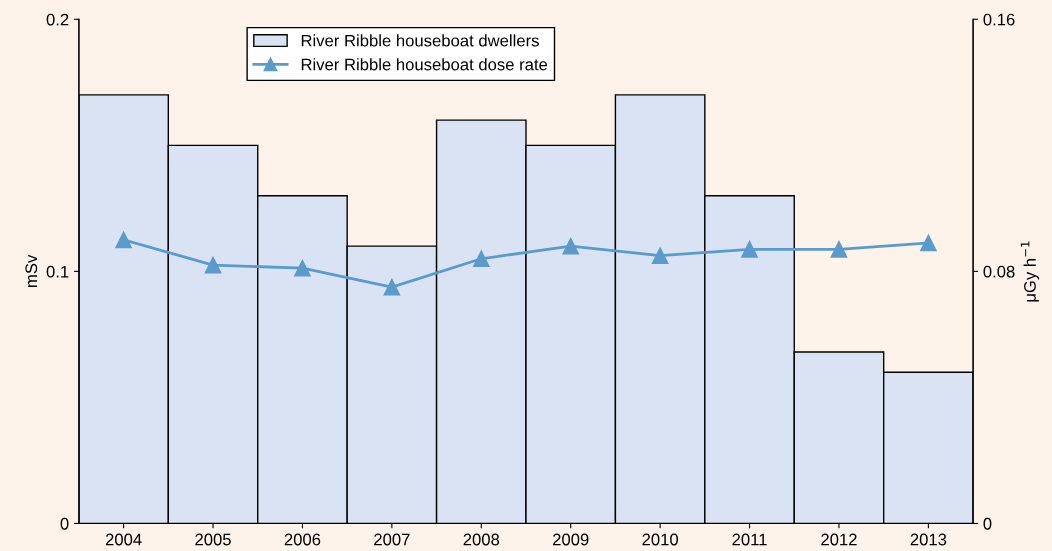 This screenshot has height=551, width=1052. I want to click on x-tick-label: 2008, so click(481, 539).